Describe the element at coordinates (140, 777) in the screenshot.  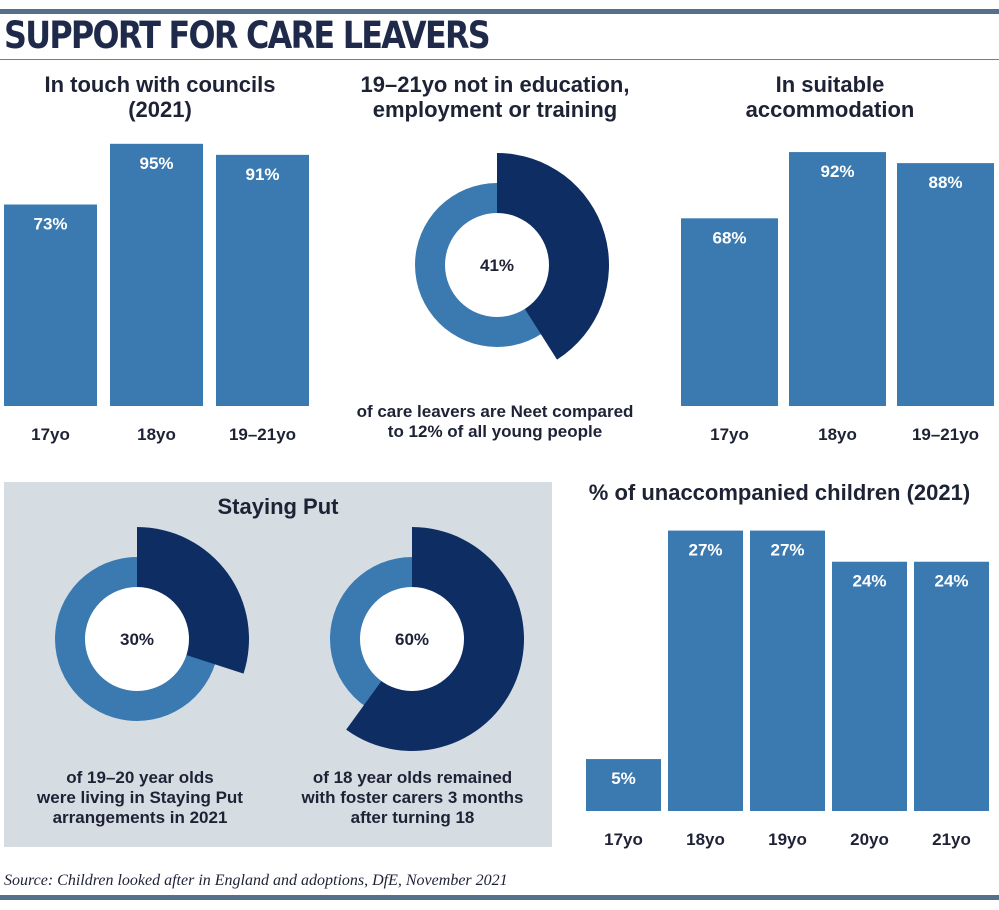
I see `staying-put-caption-line-1: of 19–20 year olds` at that location.